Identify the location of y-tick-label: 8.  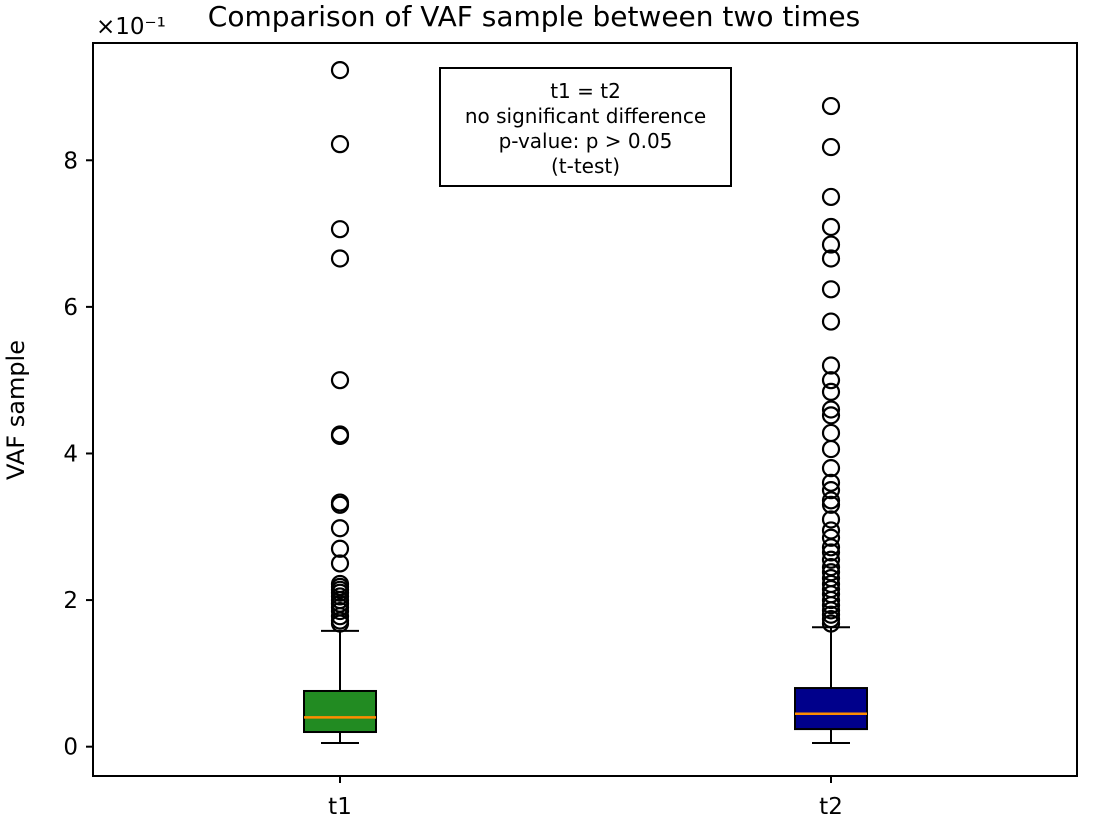
(70, 161).